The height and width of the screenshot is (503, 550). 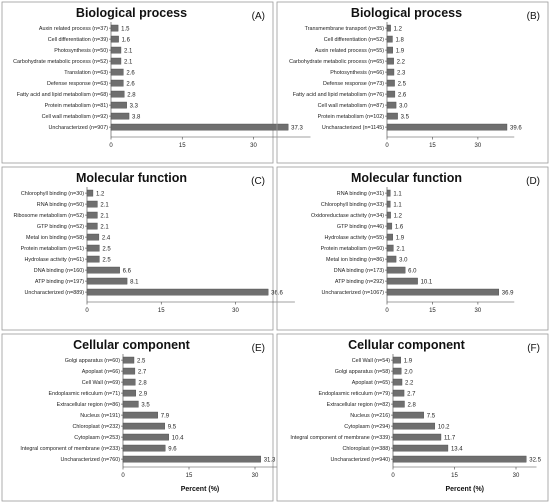 What do you see at coordinates (444, 427) in the screenshot?
I see `data-label: 10.2` at bounding box center [444, 427].